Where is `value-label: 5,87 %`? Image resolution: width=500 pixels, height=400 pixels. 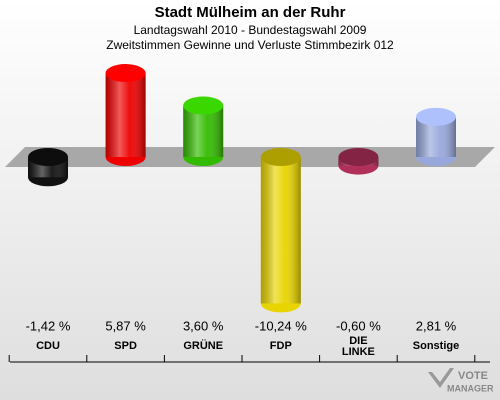
value-label: 5,87 % is located at coordinates (125, 325).